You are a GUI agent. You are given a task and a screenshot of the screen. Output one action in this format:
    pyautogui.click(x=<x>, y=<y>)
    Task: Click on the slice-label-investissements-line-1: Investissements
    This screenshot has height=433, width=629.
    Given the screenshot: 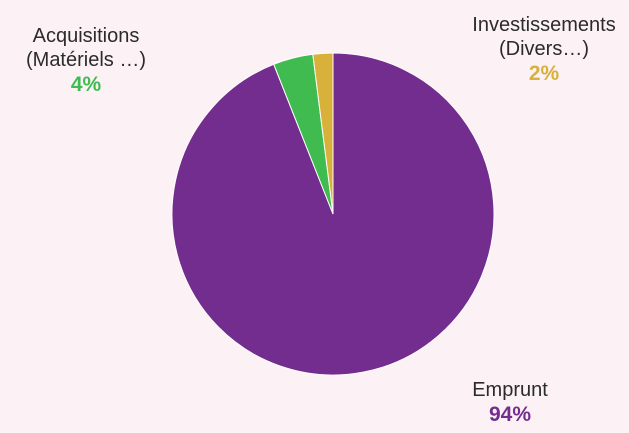 What is the action you would take?
    pyautogui.click(x=544, y=25)
    